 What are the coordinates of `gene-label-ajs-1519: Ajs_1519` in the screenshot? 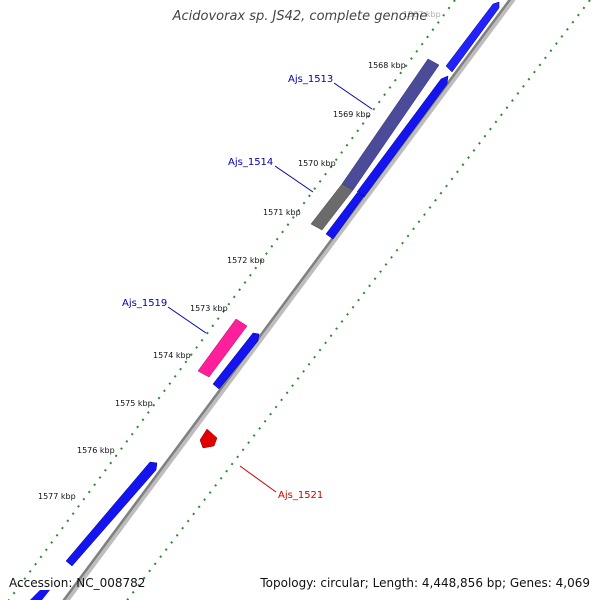 It's located at (144, 303).